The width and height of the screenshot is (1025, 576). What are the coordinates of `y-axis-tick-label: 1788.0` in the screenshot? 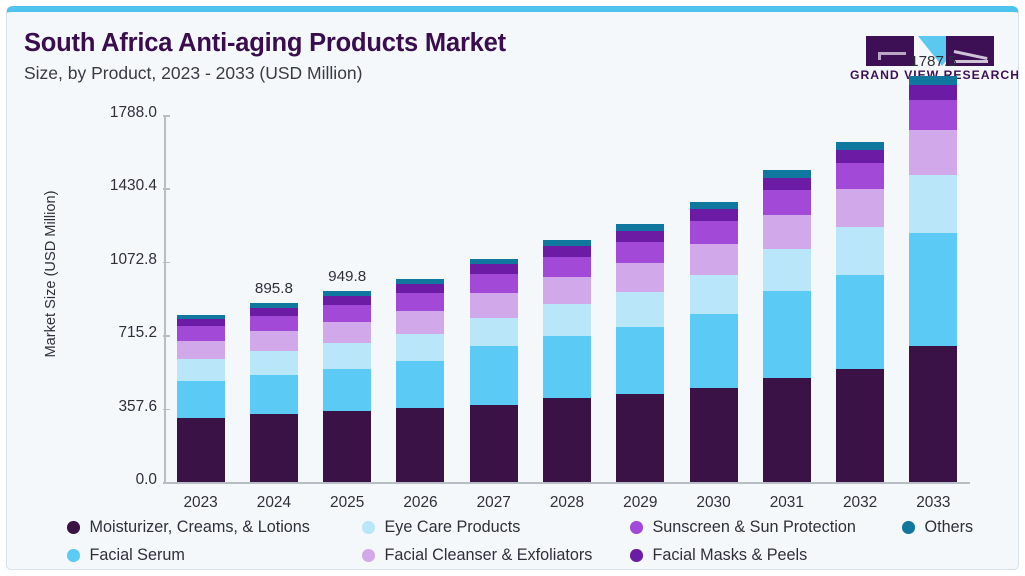 It's located at (133, 112).